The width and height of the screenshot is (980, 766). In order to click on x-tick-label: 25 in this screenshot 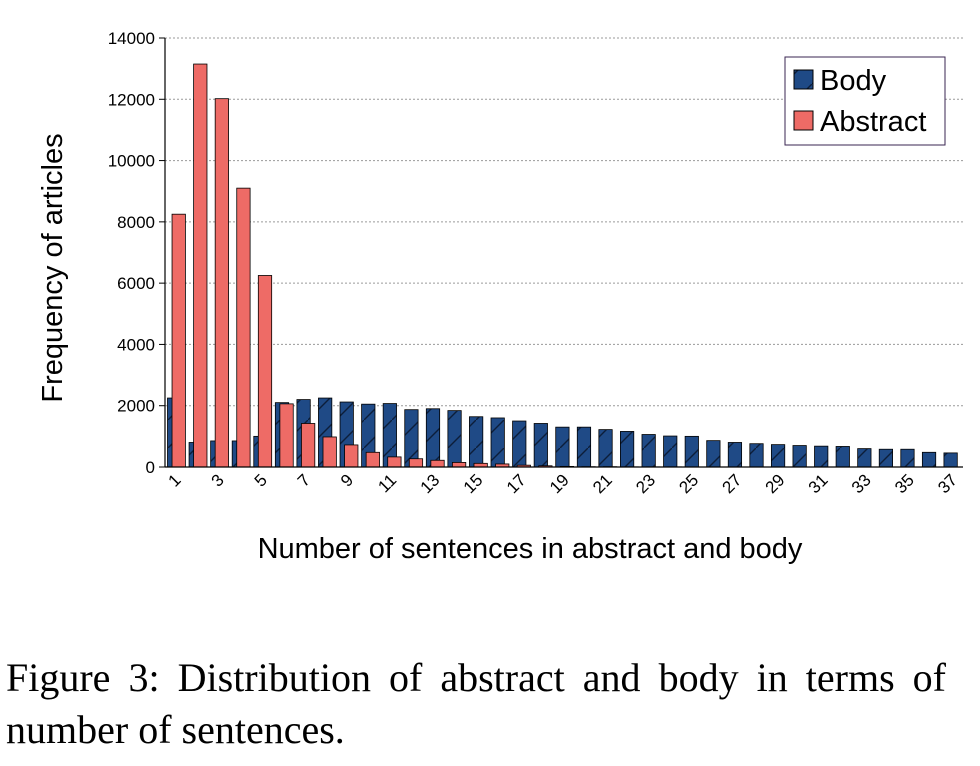, I will do `click(688, 483)`.